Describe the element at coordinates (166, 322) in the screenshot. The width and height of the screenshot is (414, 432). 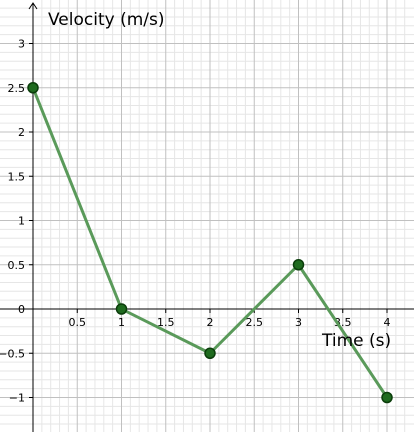
I see `x-tick-label: 1.5` at that location.